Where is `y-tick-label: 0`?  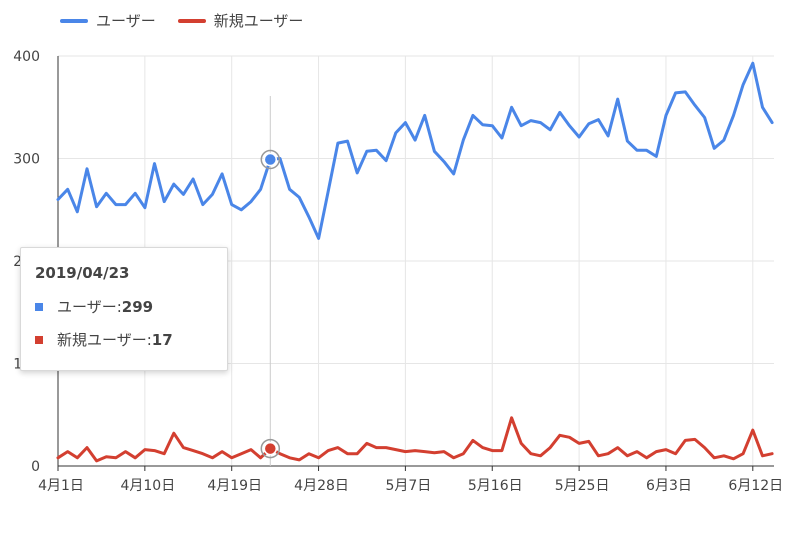
y-tick-label: 0 is located at coordinates (35, 467).